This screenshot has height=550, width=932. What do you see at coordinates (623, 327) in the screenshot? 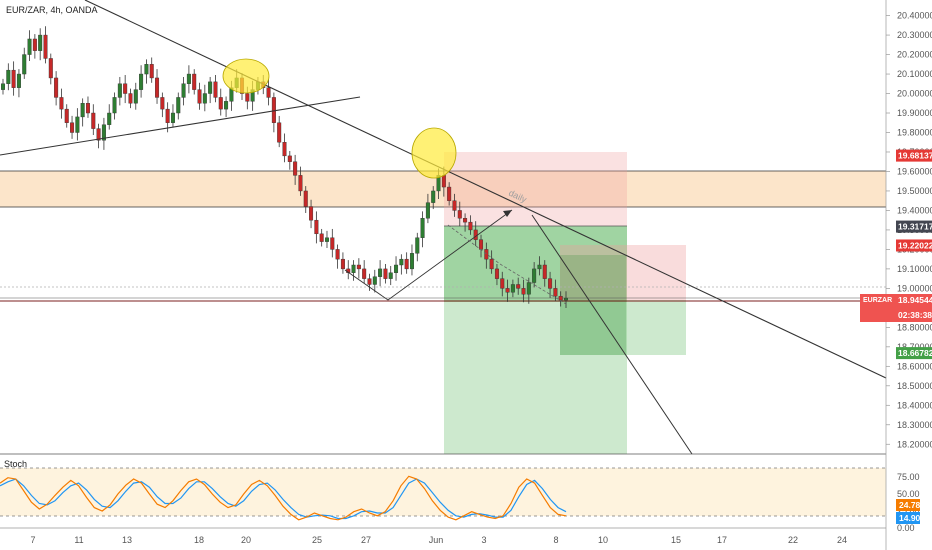
I see `second-profit-zone` at bounding box center [623, 327].